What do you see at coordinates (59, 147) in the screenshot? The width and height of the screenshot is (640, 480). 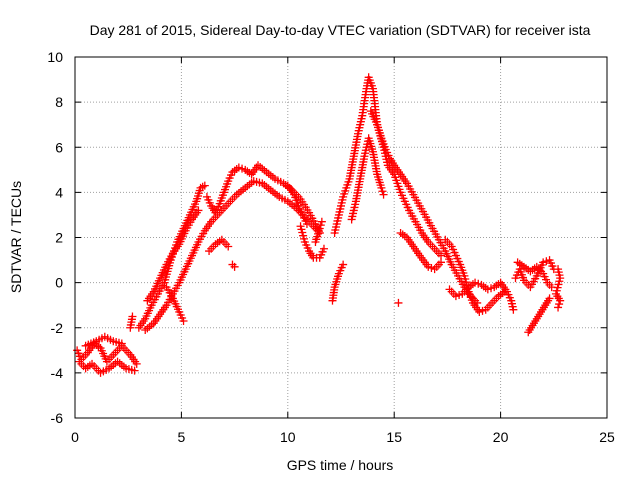 I see `y-tick-label: 6` at bounding box center [59, 147].